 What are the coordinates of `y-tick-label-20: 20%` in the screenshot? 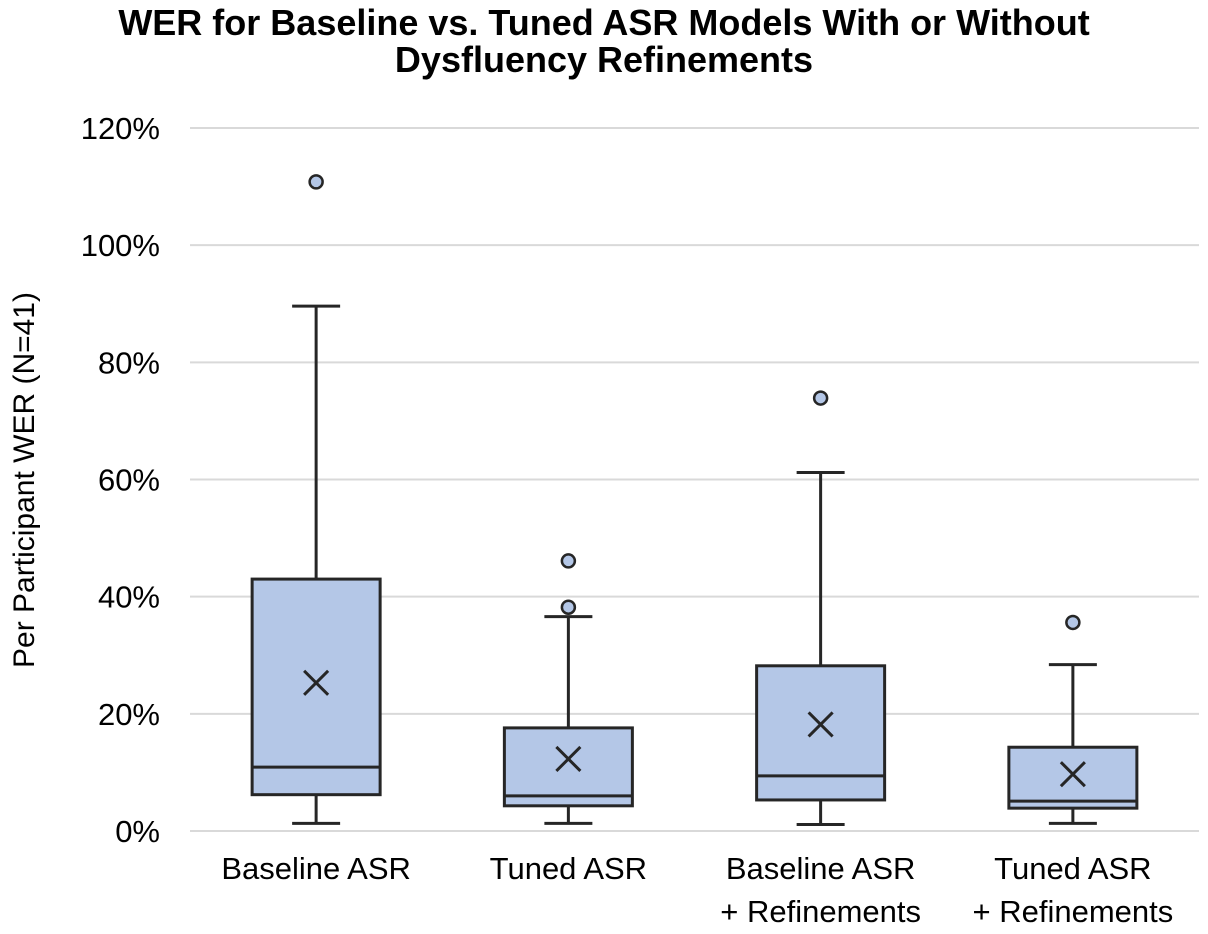 It's located at (129, 714).